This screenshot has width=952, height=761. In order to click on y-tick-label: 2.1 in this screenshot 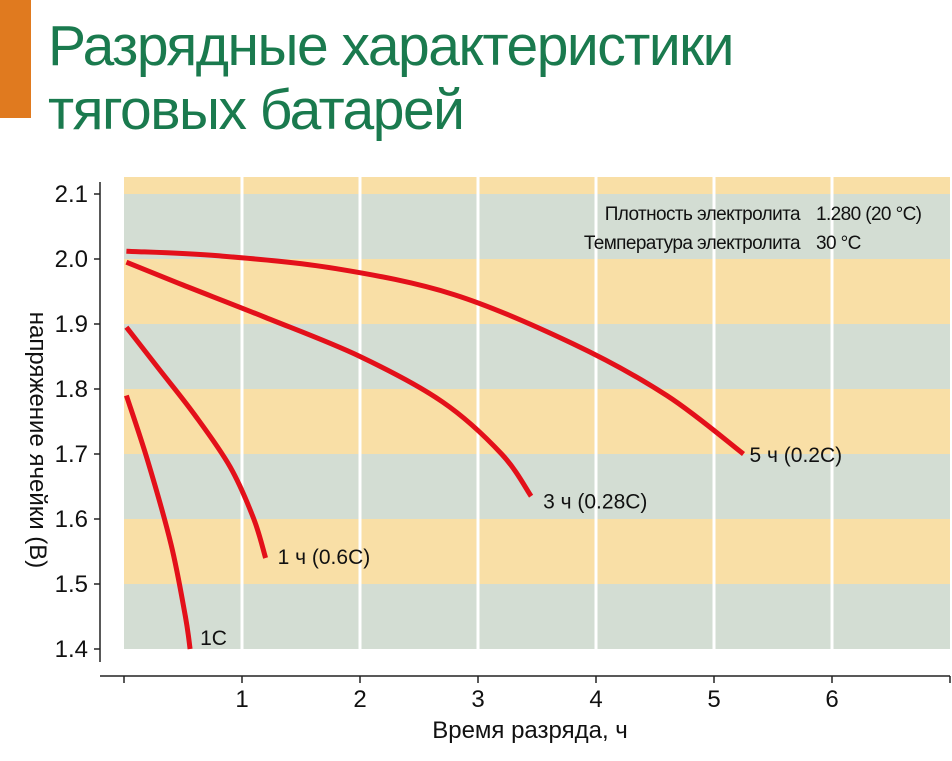, I will do `click(71, 194)`.